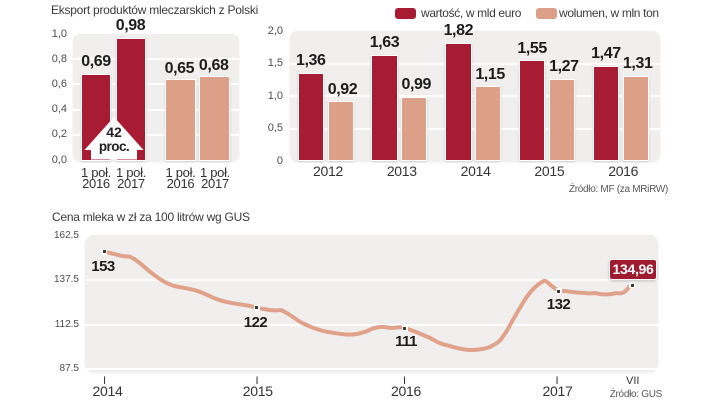  I want to click on svg-text: 42, so click(114, 132).